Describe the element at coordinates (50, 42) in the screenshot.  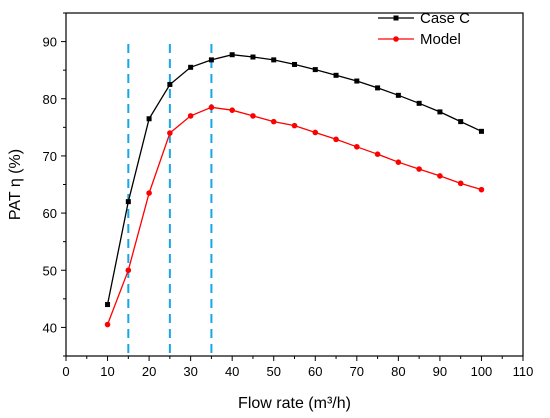
I see `y-tick-label: 90` at that location.